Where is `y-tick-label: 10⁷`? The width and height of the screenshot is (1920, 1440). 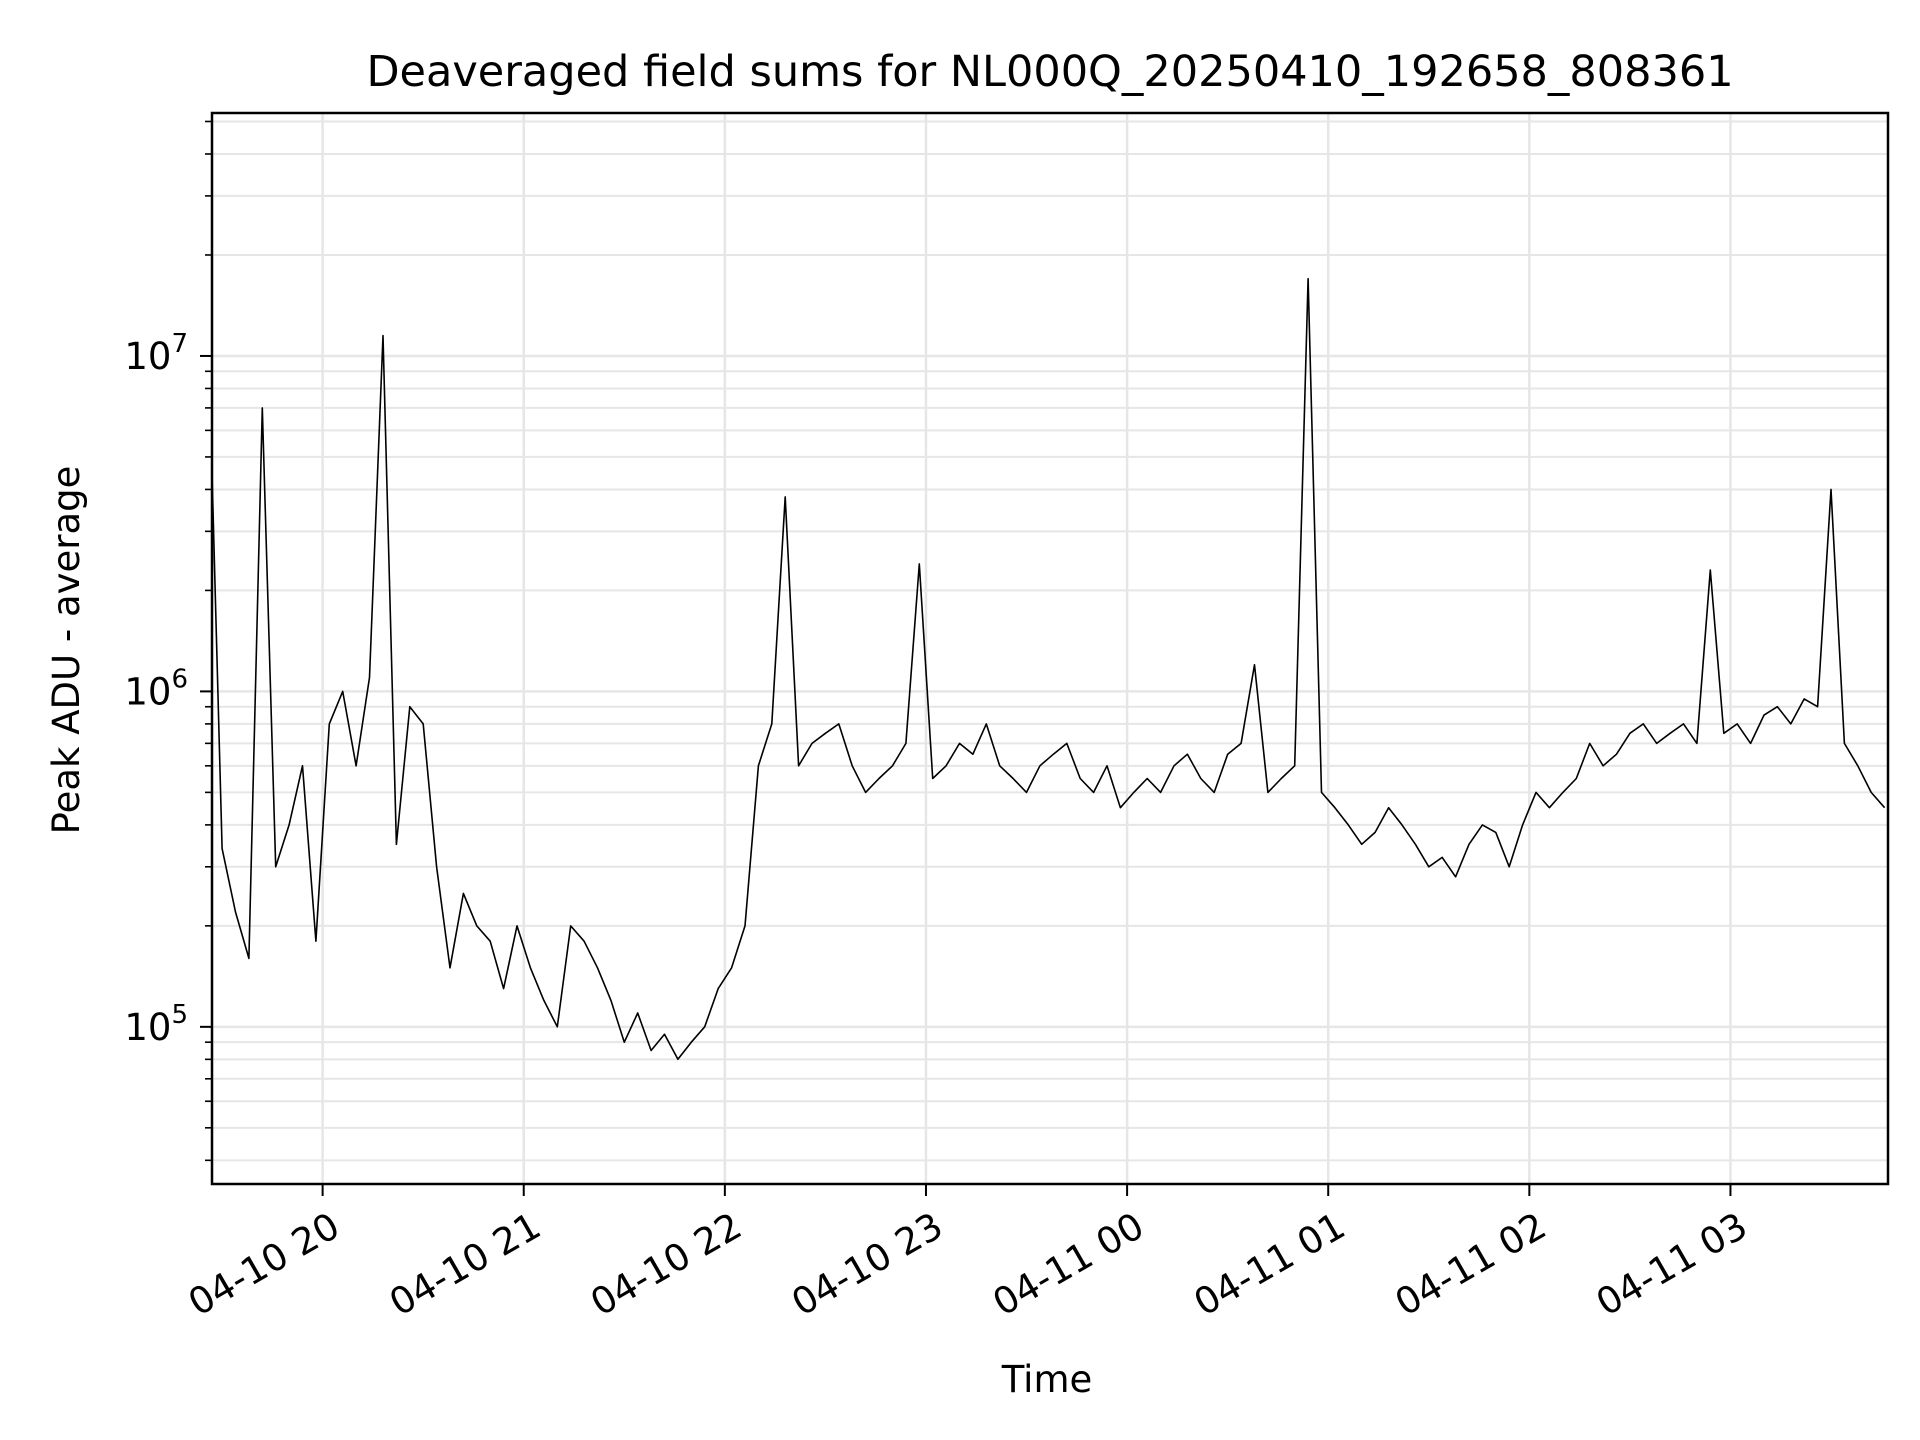
y-tick-label: 10⁷ is located at coordinates (156, 353).